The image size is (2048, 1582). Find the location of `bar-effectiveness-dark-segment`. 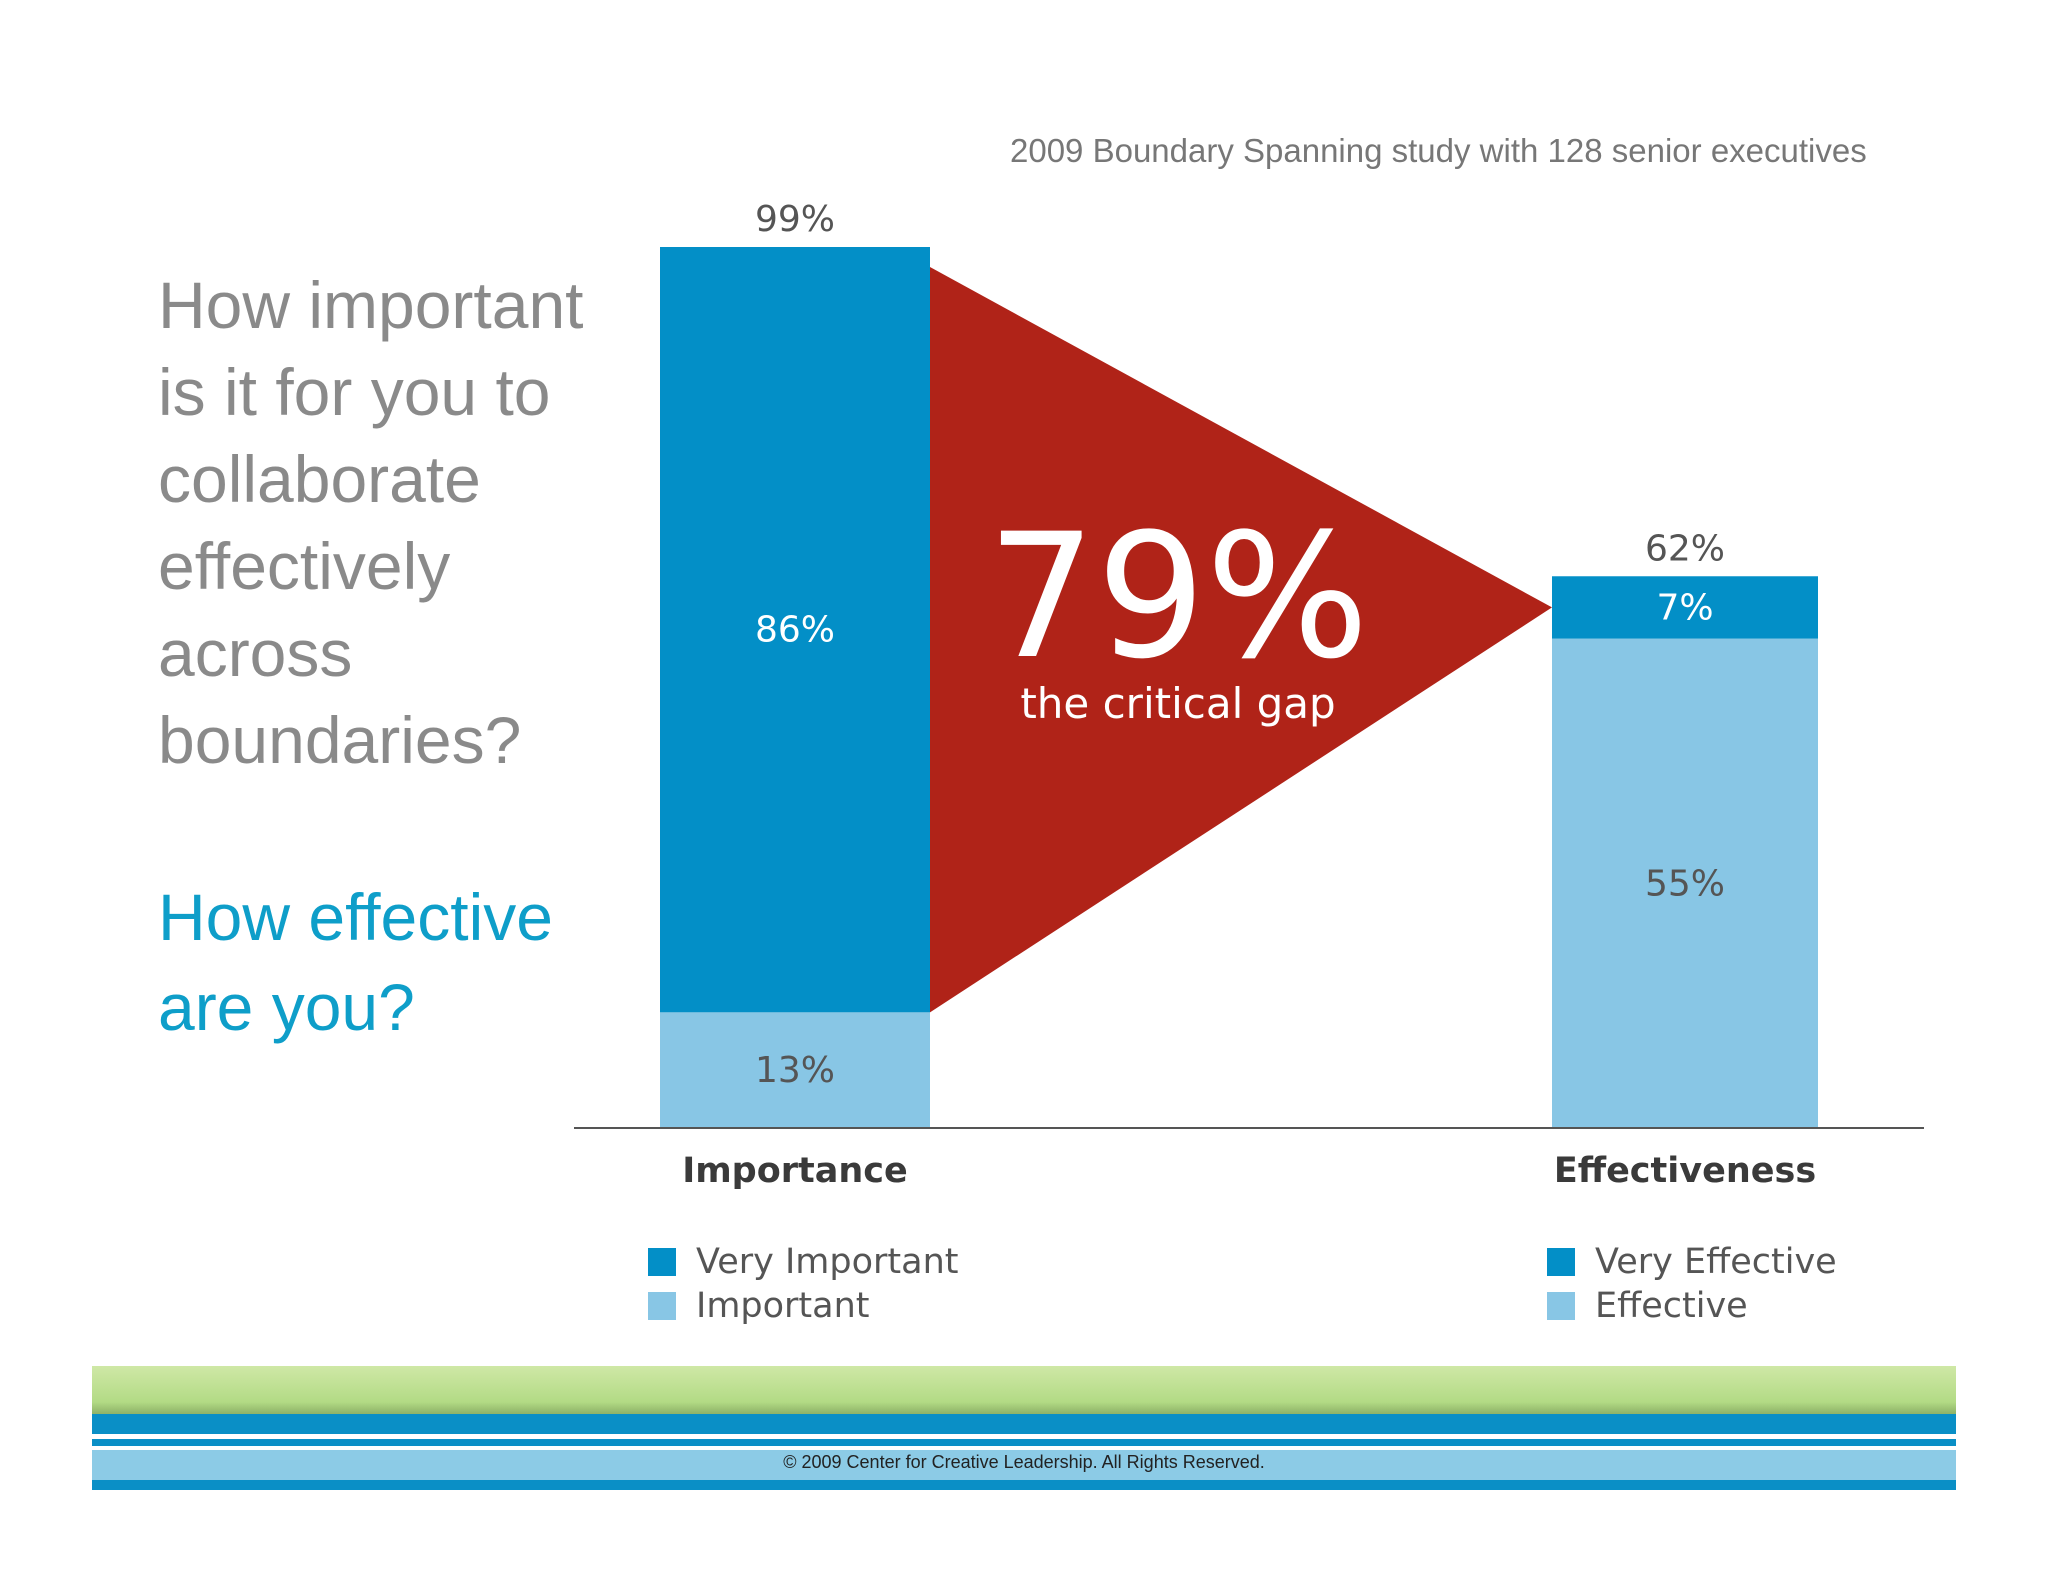

bar-effectiveness-dark-segment is located at coordinates (1685, 607).